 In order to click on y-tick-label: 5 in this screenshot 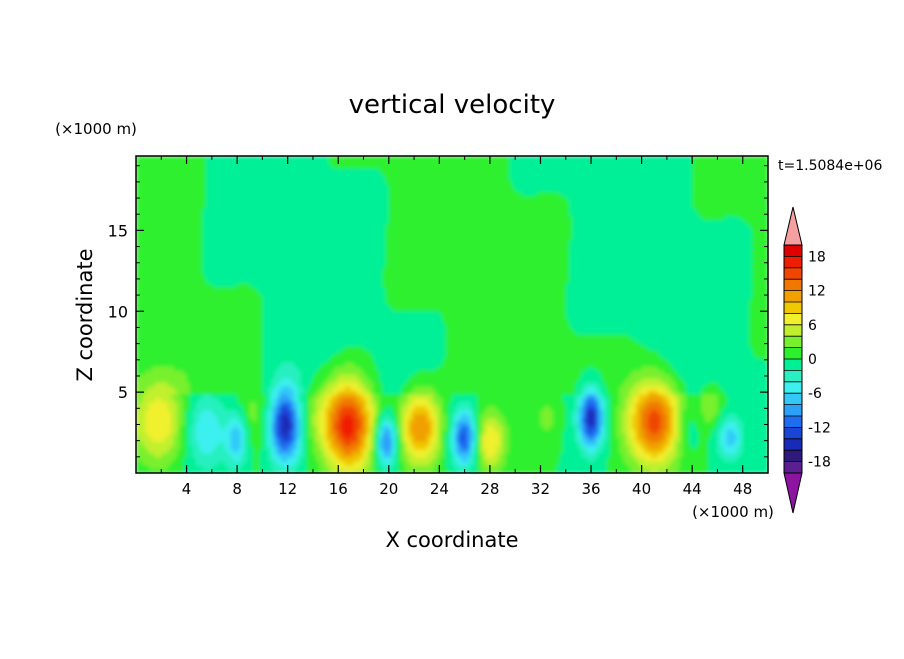, I will do `click(123, 392)`.